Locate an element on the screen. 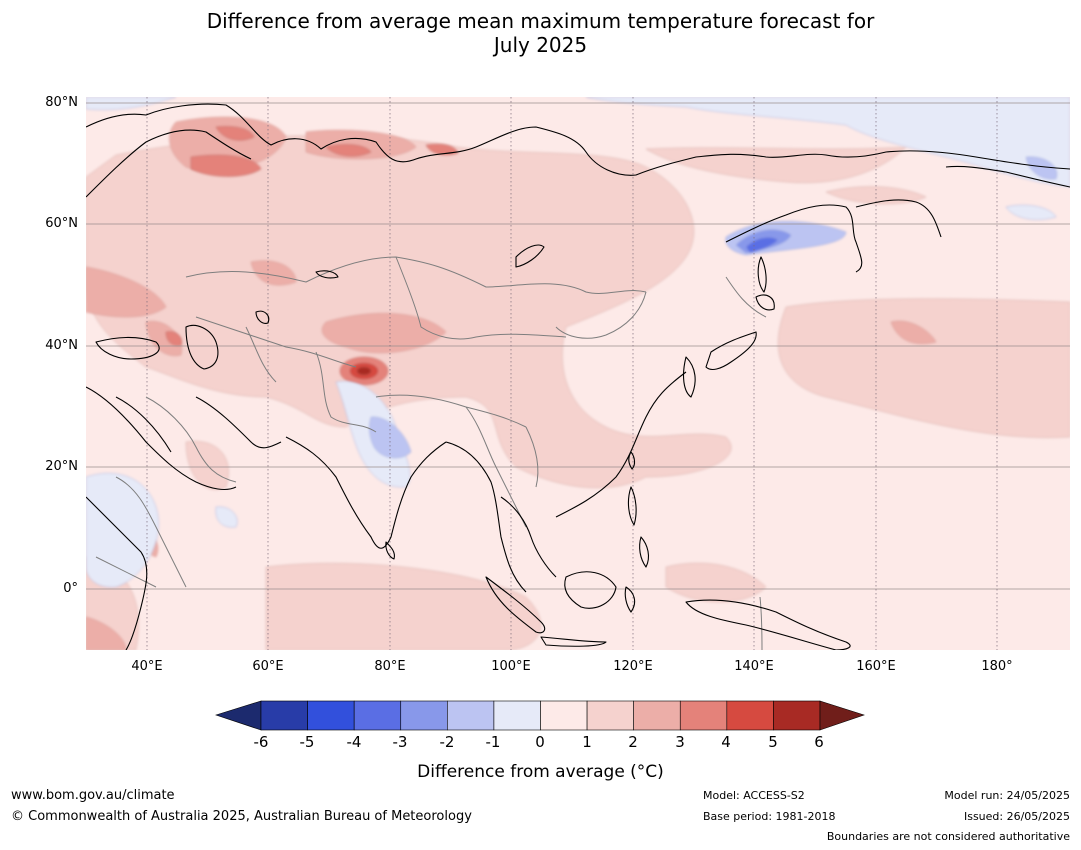  colorbar-label: Difference from average (°C) is located at coordinates (540, 772).